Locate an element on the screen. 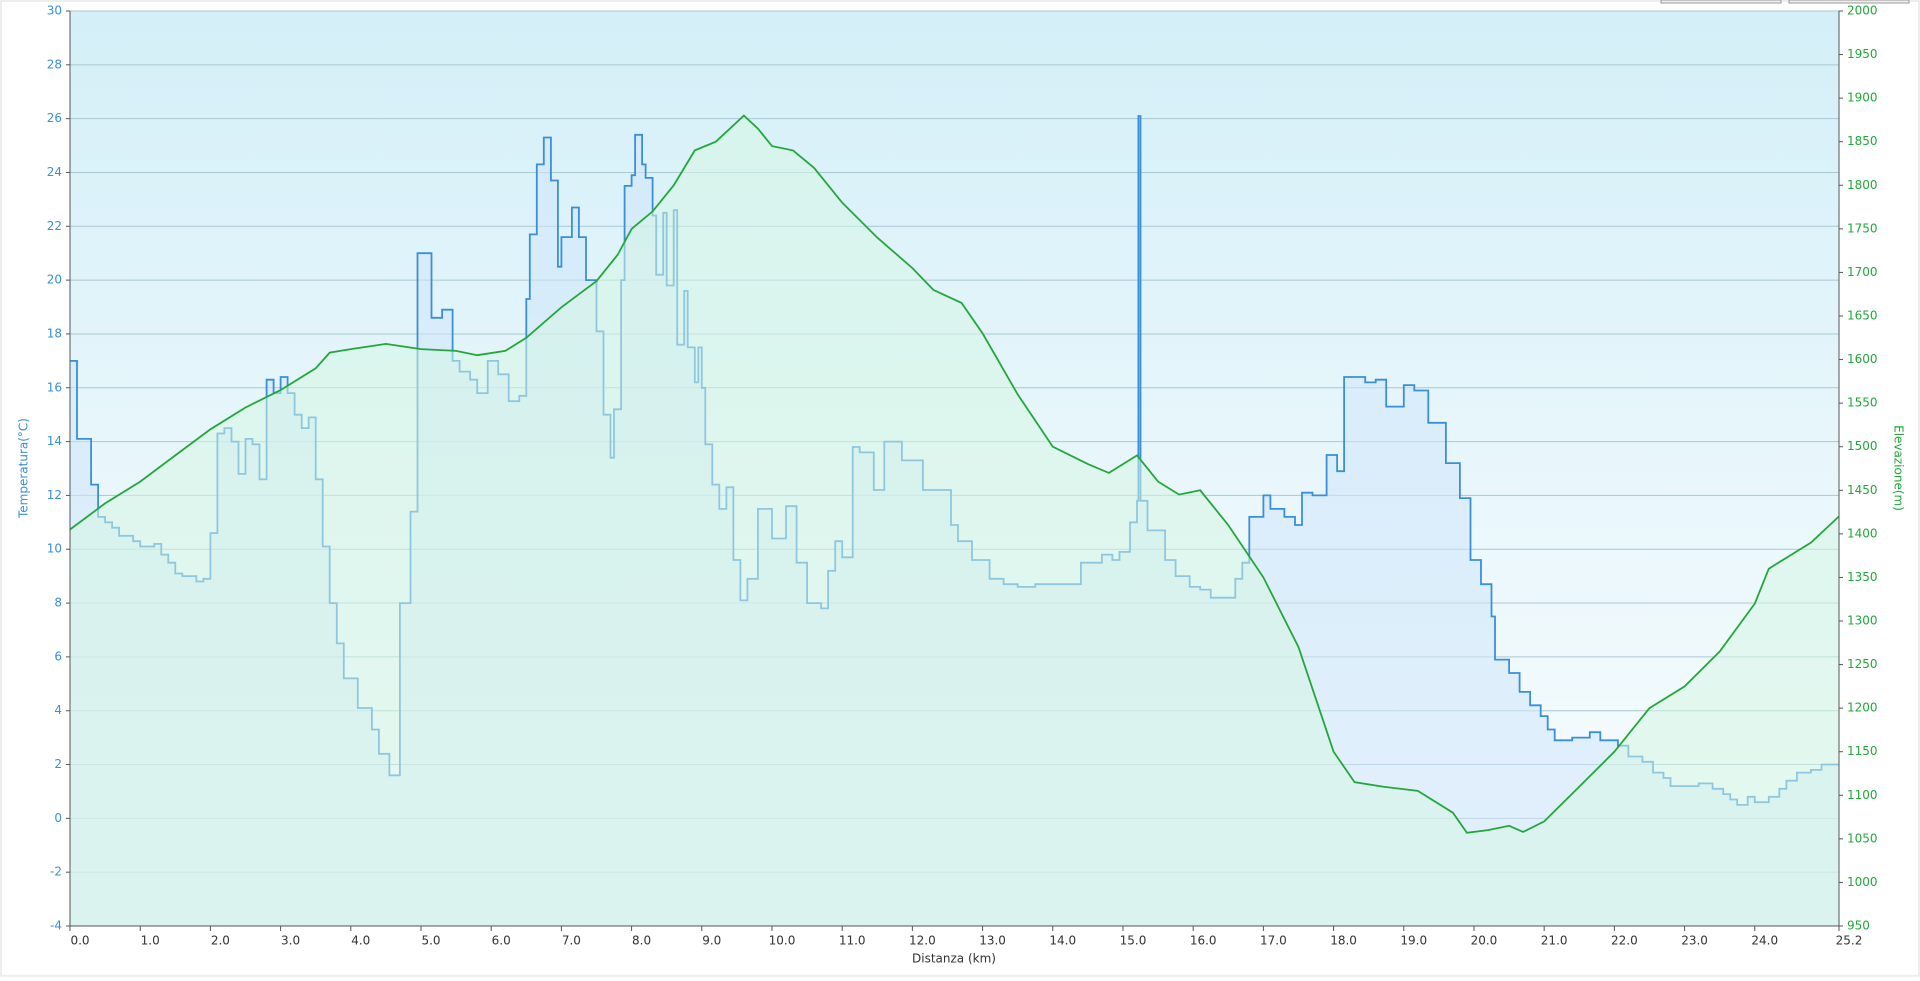 The width and height of the screenshot is (1920, 981). x-tick-label: 18.0 is located at coordinates (1343, 941).